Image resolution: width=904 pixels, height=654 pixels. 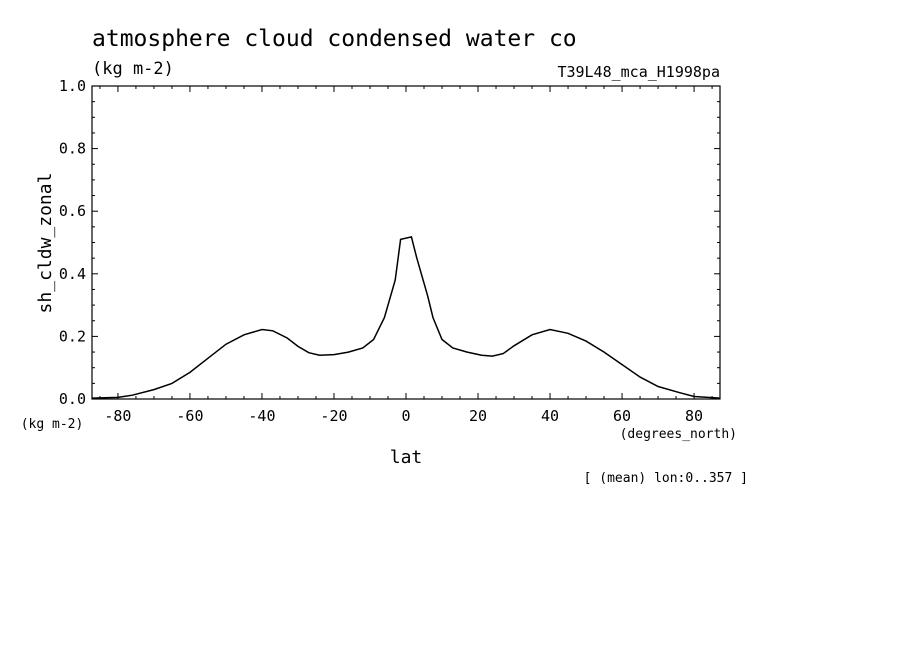 I want to click on run-id: T39L48_mca_H1998pa, so click(x=638, y=72).